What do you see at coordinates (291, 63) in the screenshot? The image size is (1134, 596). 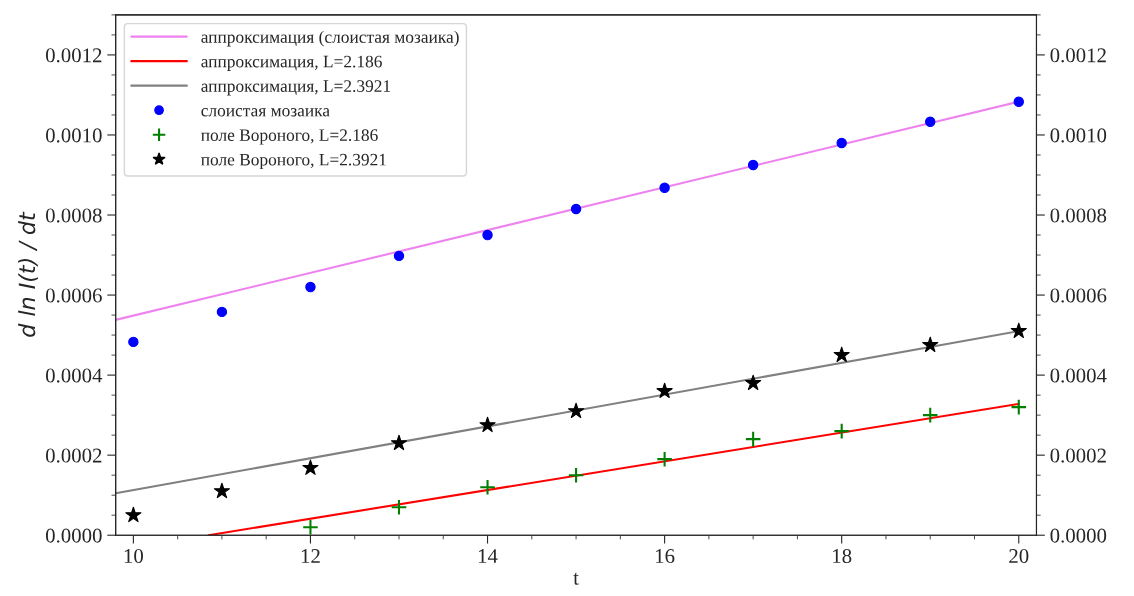 I see `legend-label: аппроксимация, L=2.186` at bounding box center [291, 63].